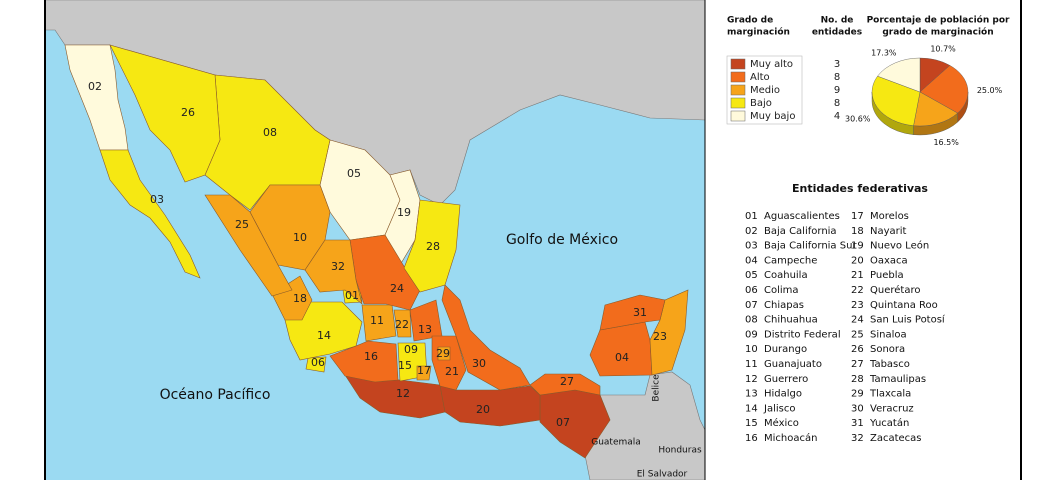 This screenshot has height=484, width=1056. What do you see at coordinates (938, 20) in the screenshot?
I see `legend-header: Porcentaje de población por` at bounding box center [938, 20].